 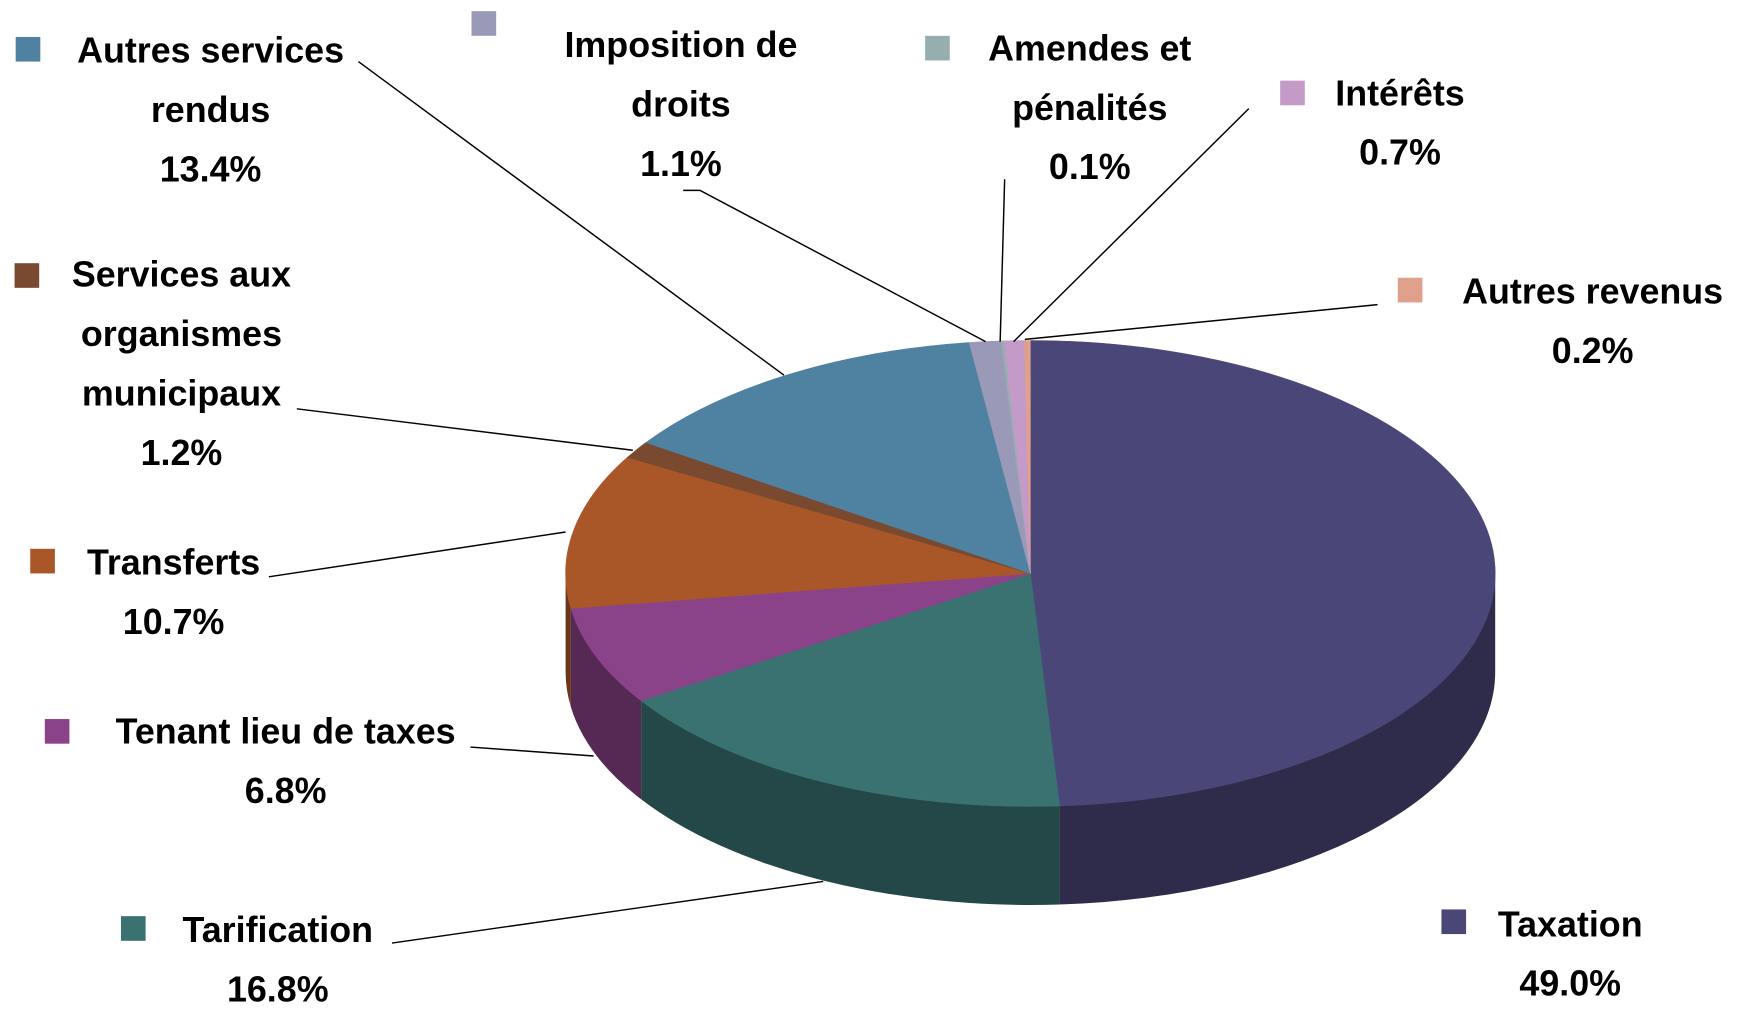 What do you see at coordinates (681, 163) in the screenshot?
I see `value-label: 1.1%` at bounding box center [681, 163].